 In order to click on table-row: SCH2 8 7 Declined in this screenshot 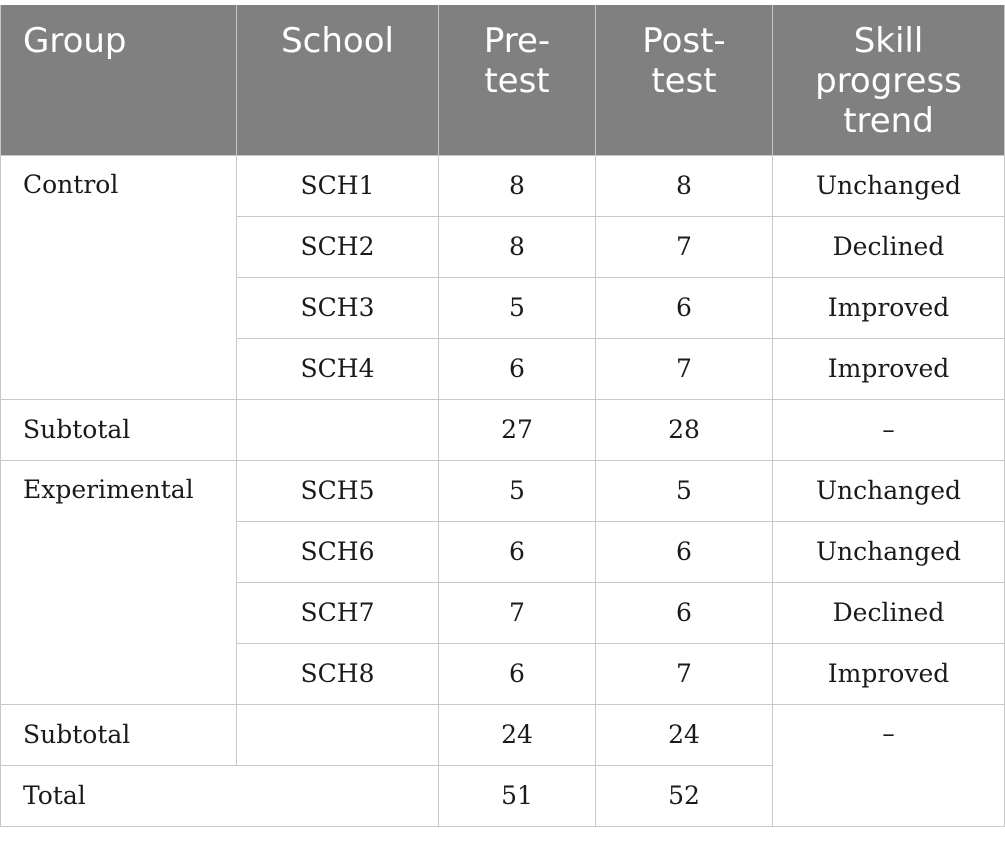, I will do `click(503, 246)`.